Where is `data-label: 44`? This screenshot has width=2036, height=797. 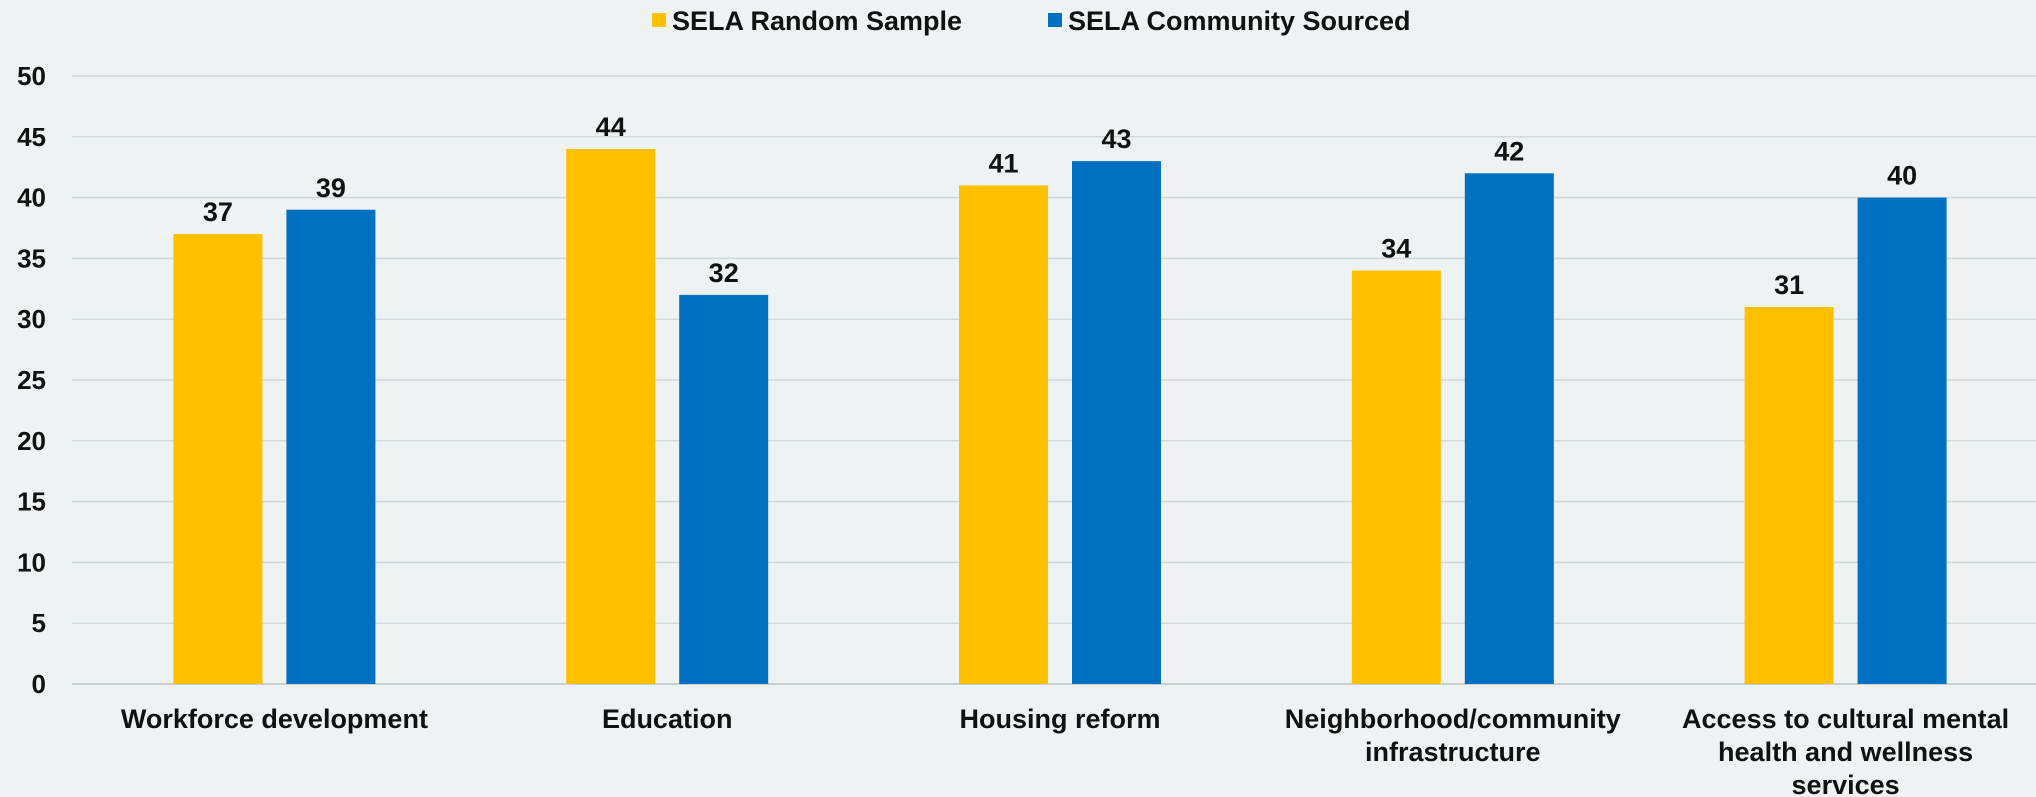
data-label: 44 is located at coordinates (611, 127).